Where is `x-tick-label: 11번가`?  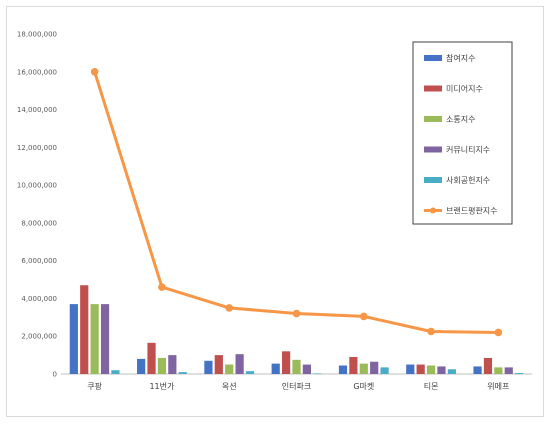
x-tick-label: 11번가 is located at coordinates (162, 386).